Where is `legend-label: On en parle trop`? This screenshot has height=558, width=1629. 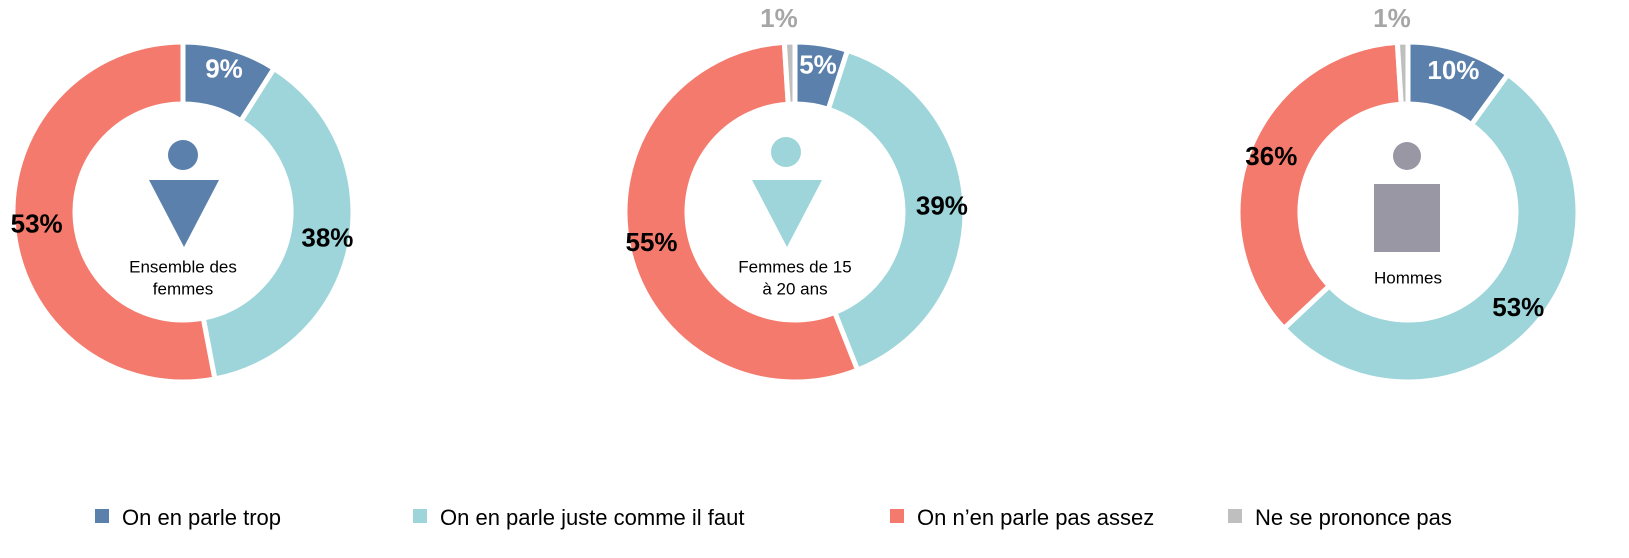
legend-label: On en parle trop is located at coordinates (201, 517).